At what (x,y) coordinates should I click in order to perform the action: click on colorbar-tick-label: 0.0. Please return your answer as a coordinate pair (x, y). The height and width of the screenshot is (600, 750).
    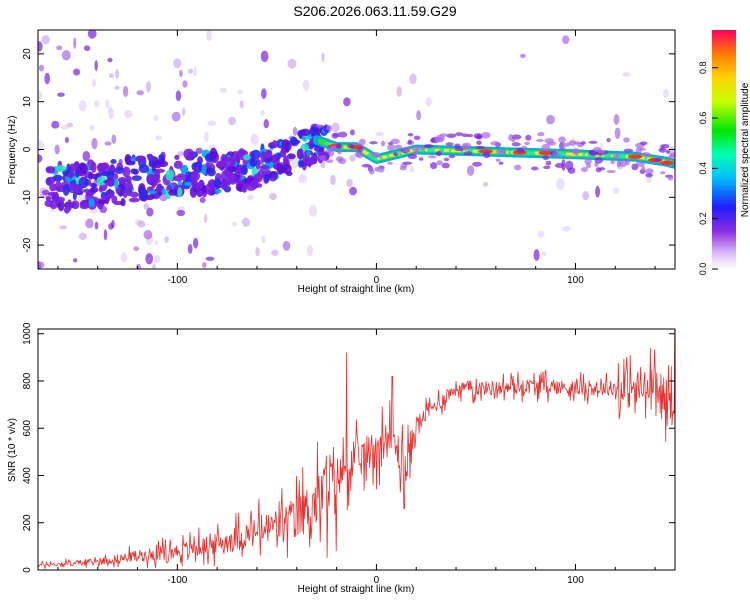
    Looking at the image, I should click on (703, 269).